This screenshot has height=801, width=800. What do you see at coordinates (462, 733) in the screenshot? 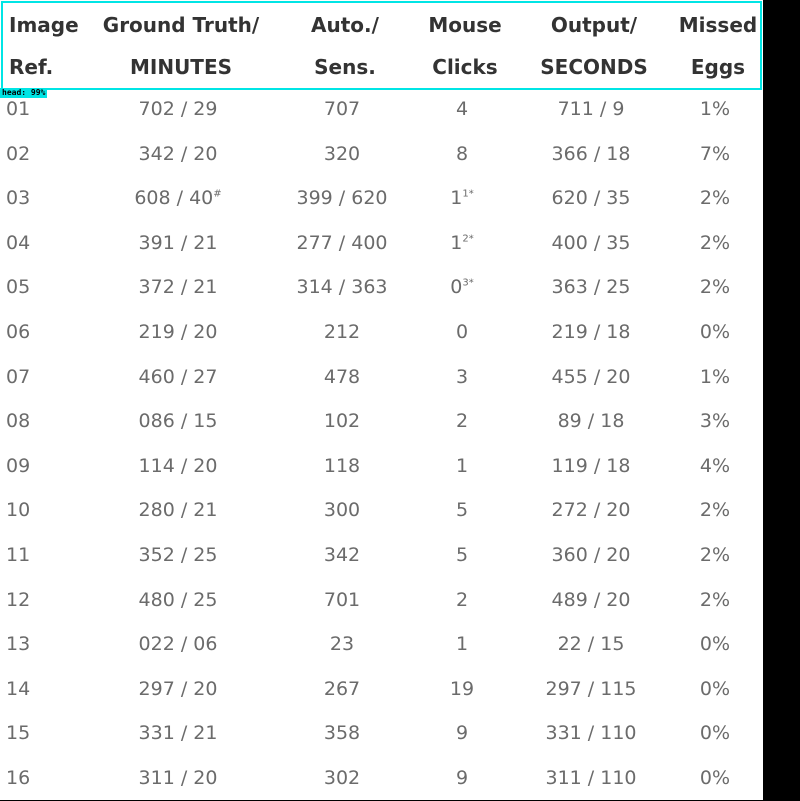
I see `cell-mouse-clicks-value: 9` at bounding box center [462, 733].